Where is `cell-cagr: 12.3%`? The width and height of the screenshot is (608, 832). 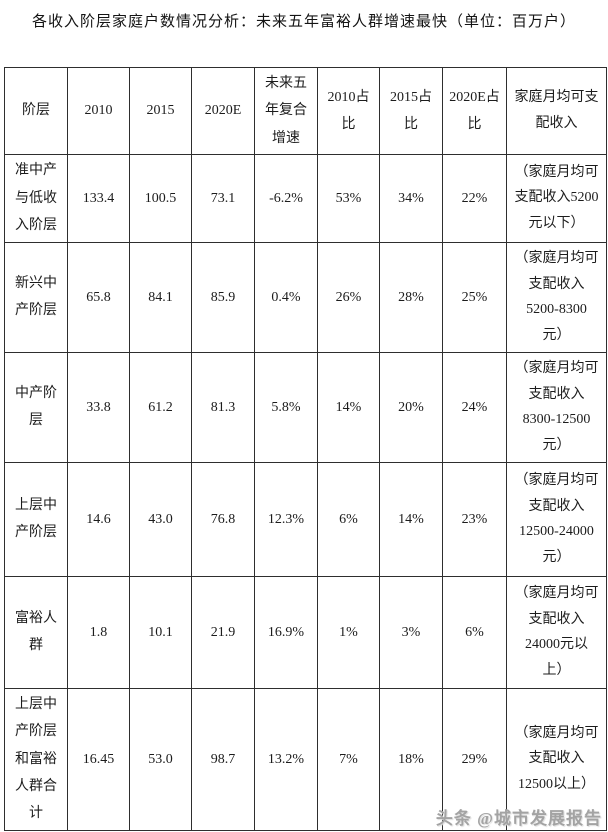
cell-cagr: 12.3% is located at coordinates (286, 519).